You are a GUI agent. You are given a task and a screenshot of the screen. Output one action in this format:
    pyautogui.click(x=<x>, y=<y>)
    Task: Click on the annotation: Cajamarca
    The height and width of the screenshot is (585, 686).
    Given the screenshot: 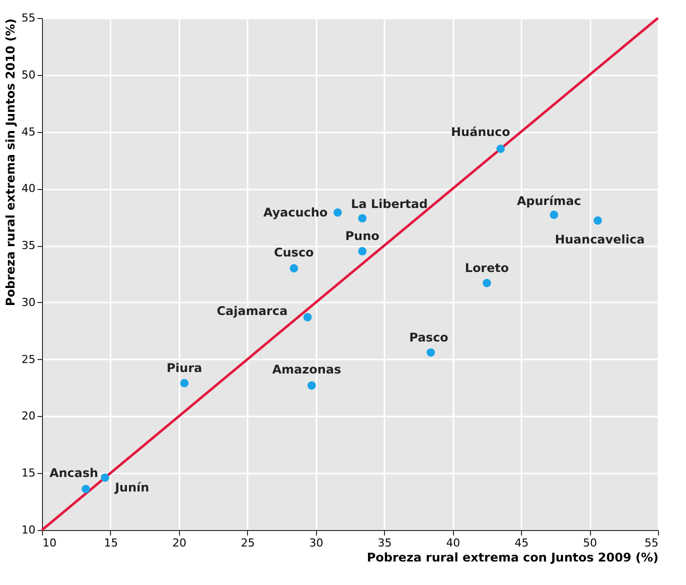 What is the action you would take?
    pyautogui.click(x=252, y=311)
    